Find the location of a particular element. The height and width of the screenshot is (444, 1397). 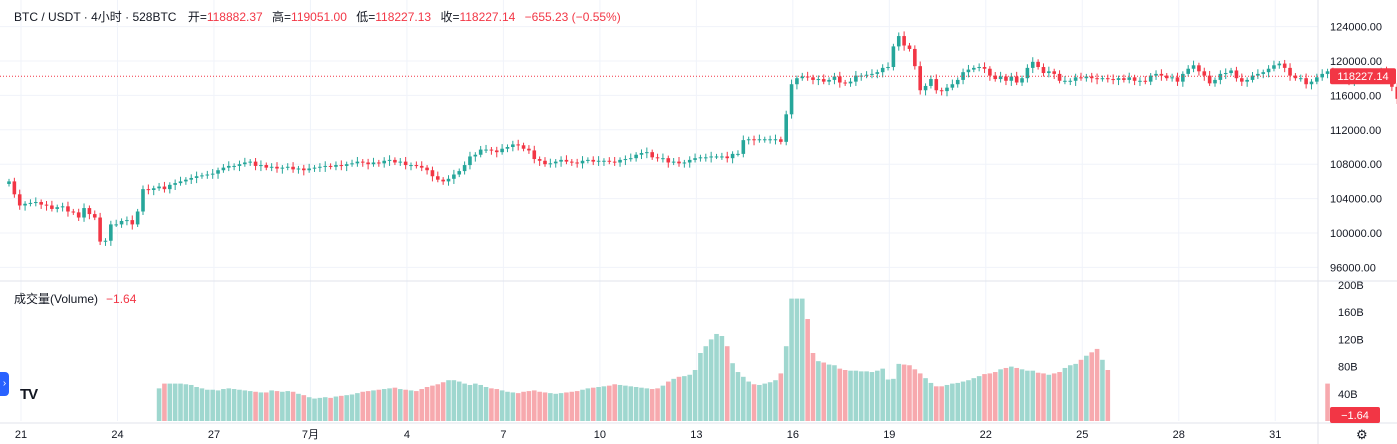

tradingview-logo: TV is located at coordinates (29, 394).